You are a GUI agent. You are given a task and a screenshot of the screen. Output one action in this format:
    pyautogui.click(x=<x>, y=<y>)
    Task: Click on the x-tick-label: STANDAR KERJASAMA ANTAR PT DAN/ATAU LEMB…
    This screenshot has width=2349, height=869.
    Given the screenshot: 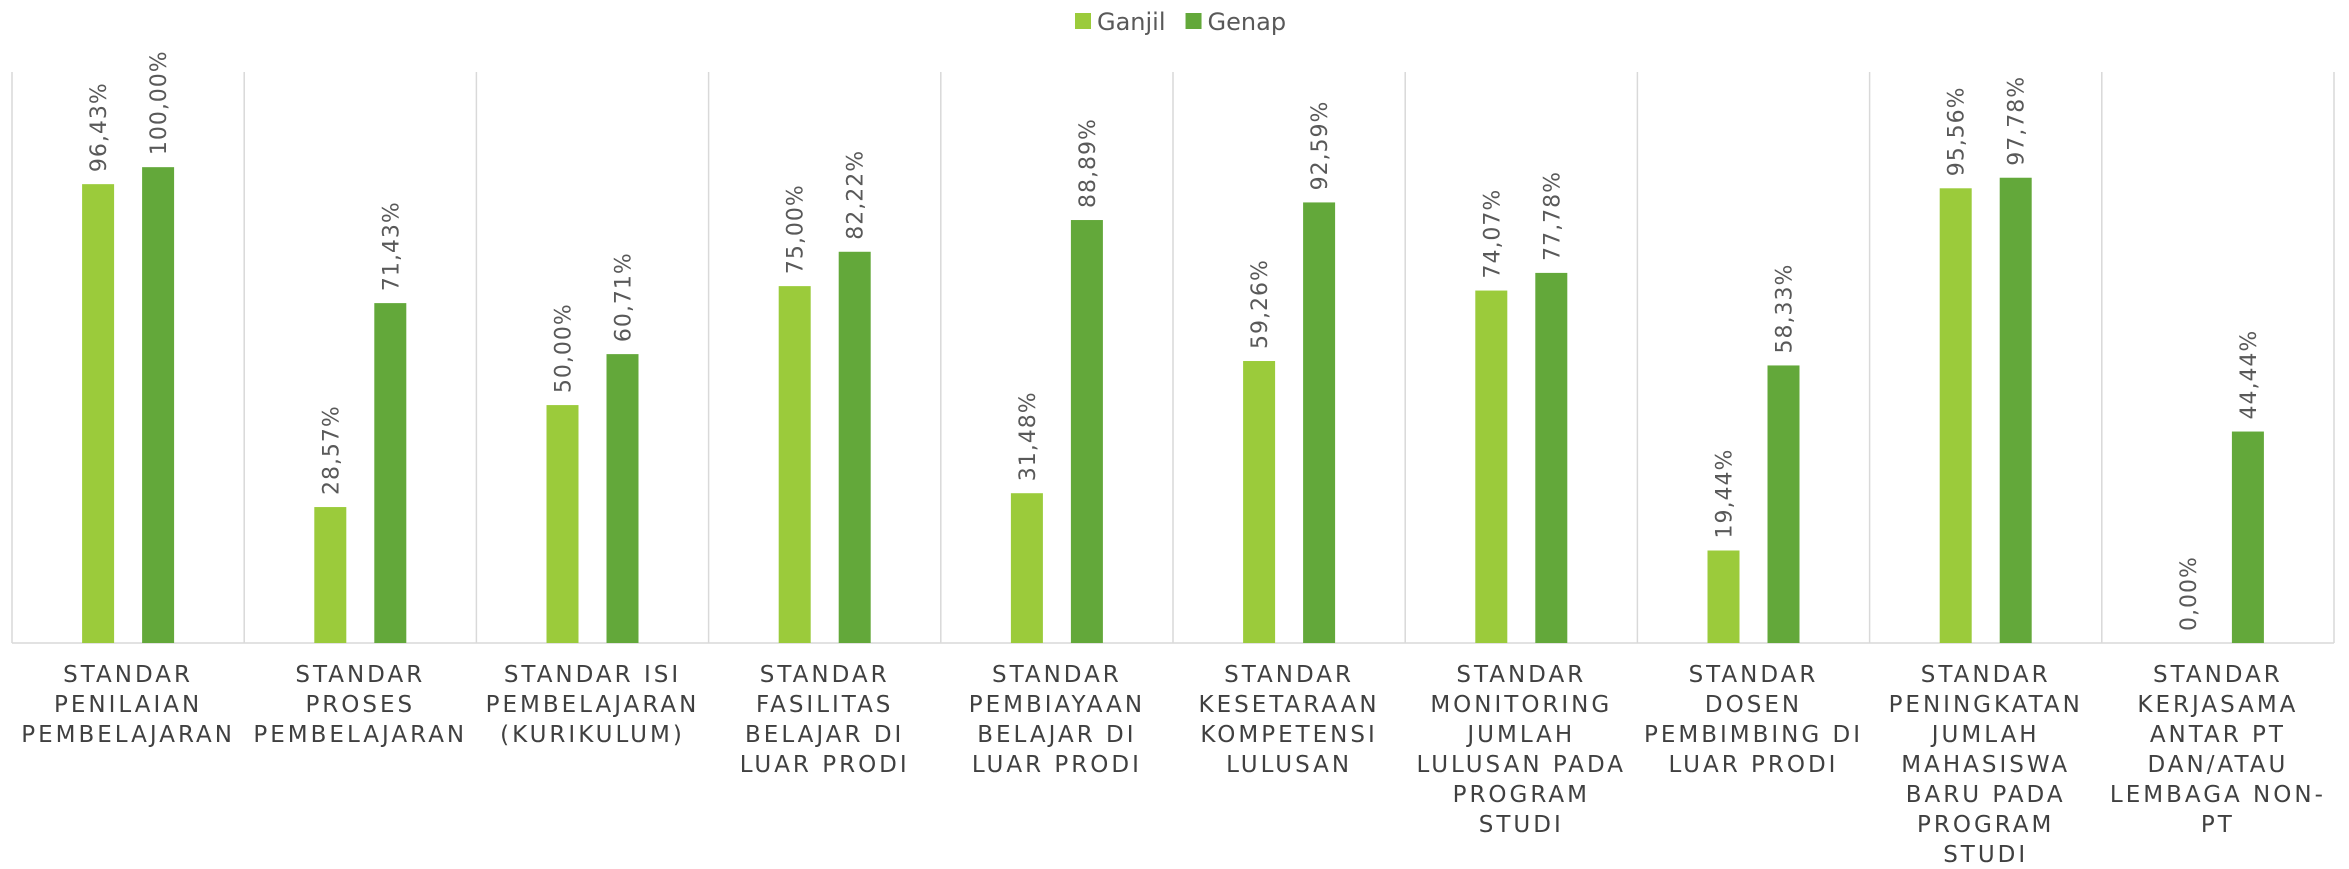 What is the action you would take?
    pyautogui.click(x=2217, y=750)
    